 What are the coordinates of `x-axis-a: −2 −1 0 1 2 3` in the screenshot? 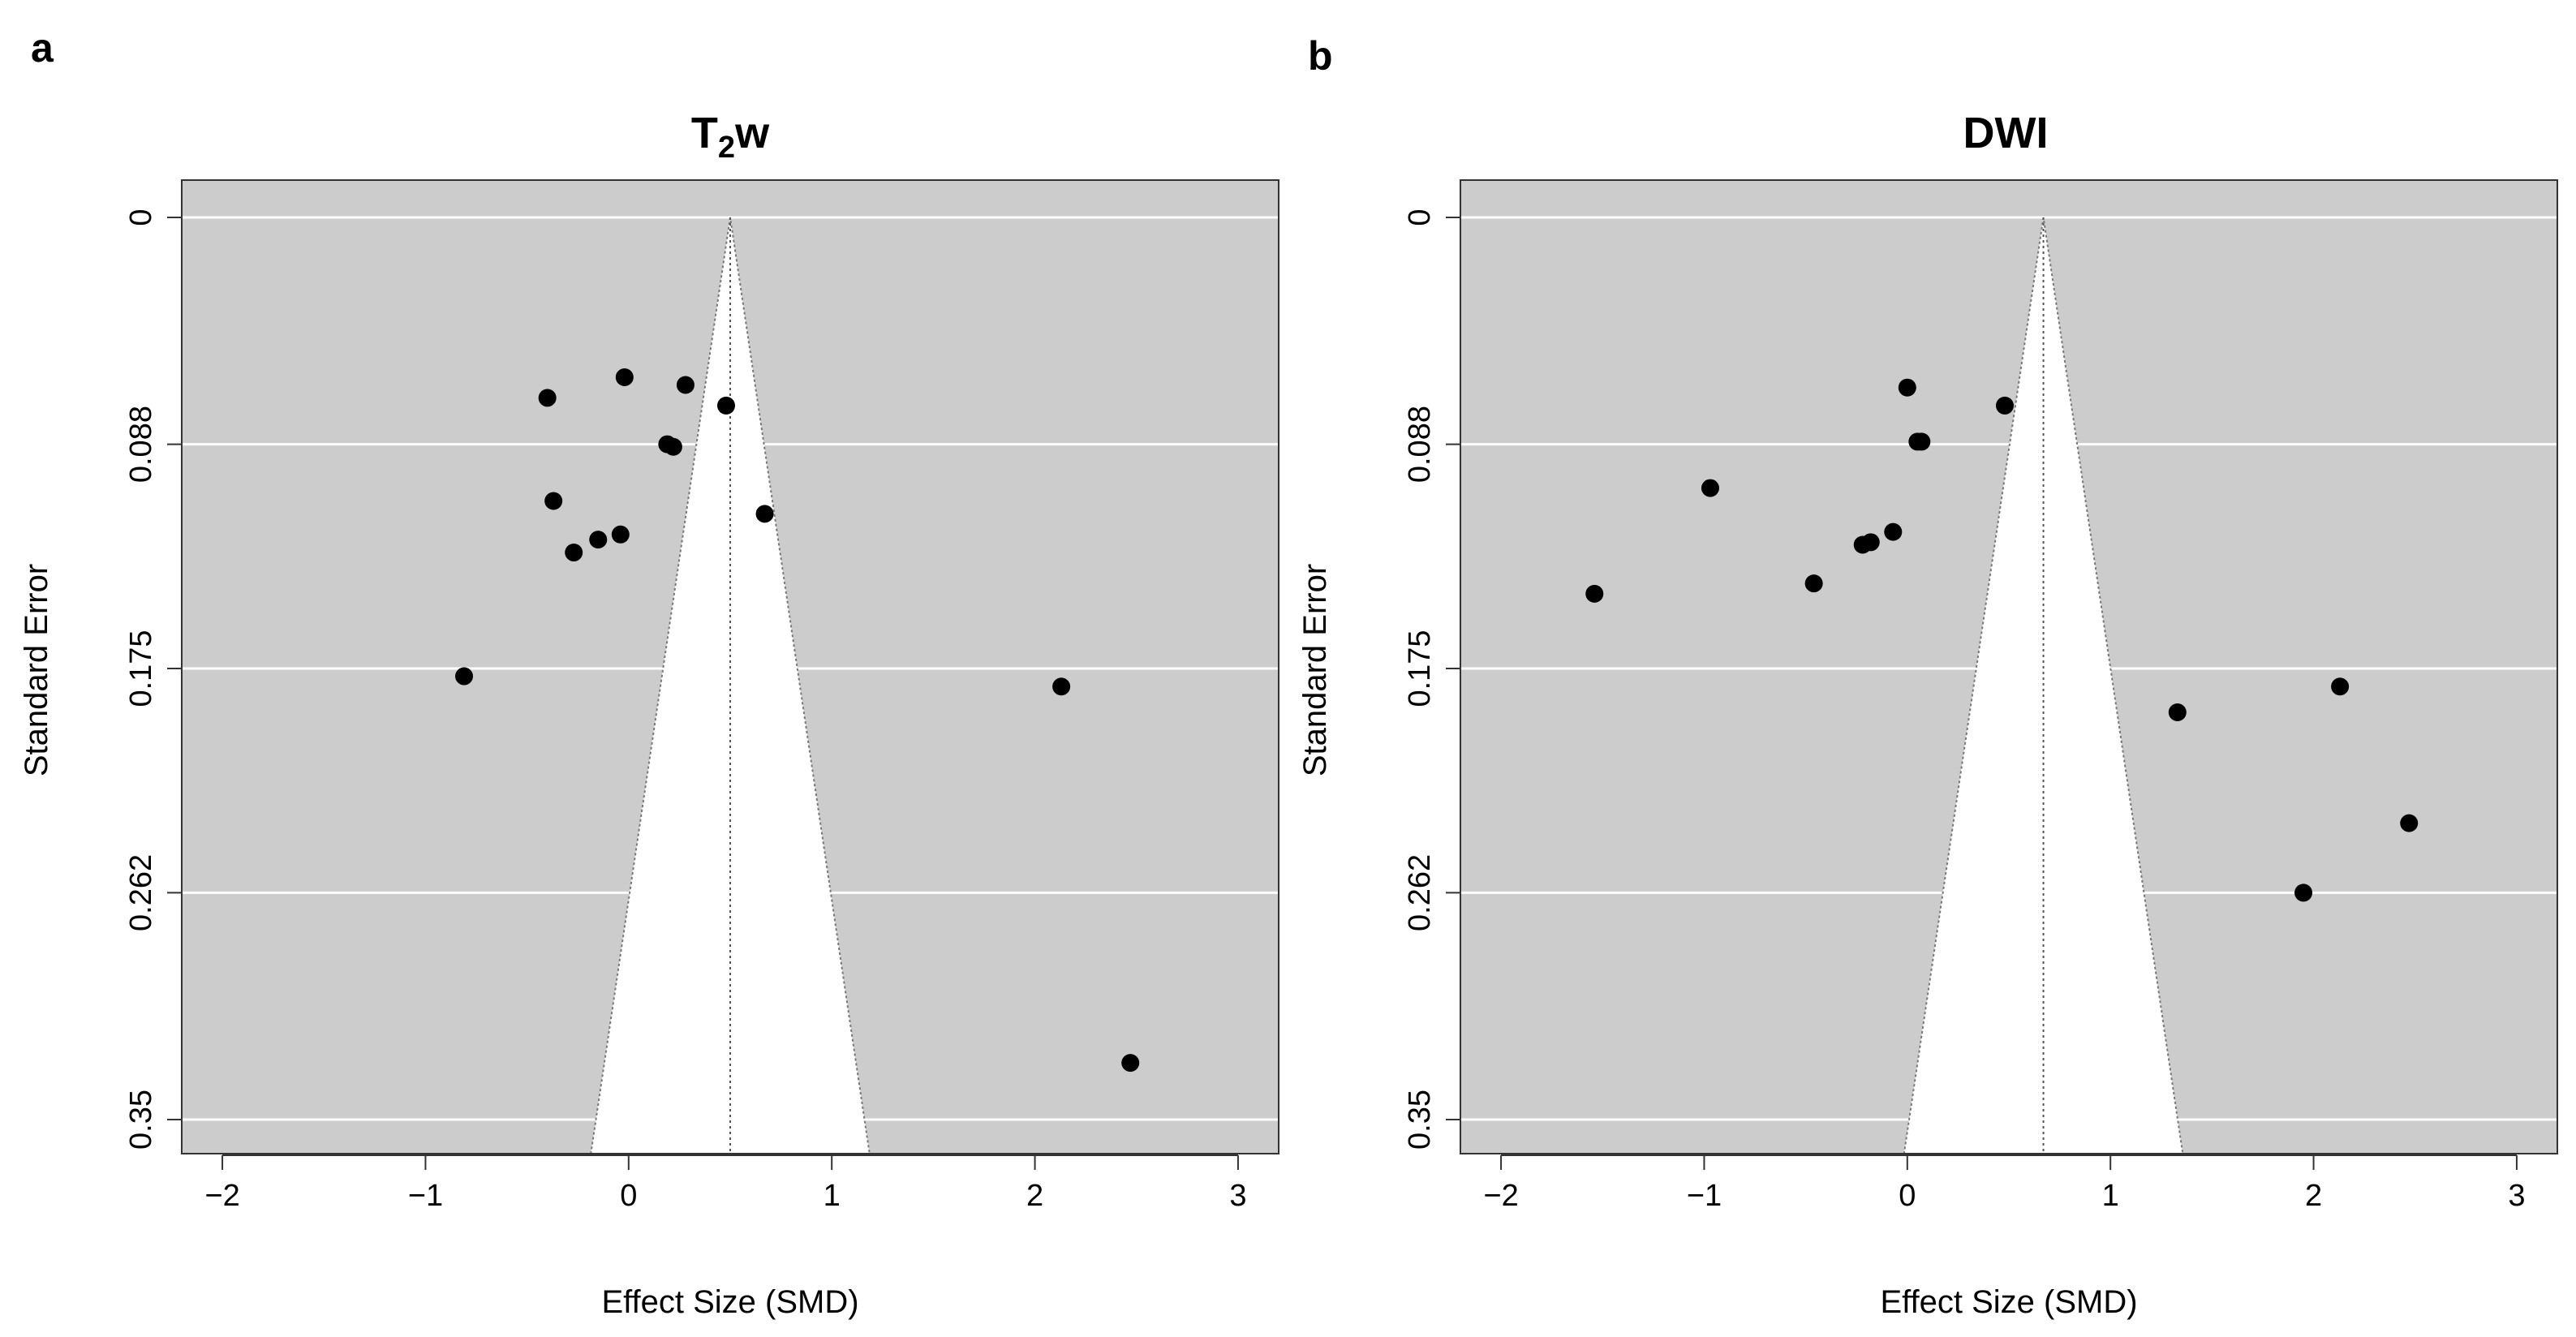 It's located at (725, 1183).